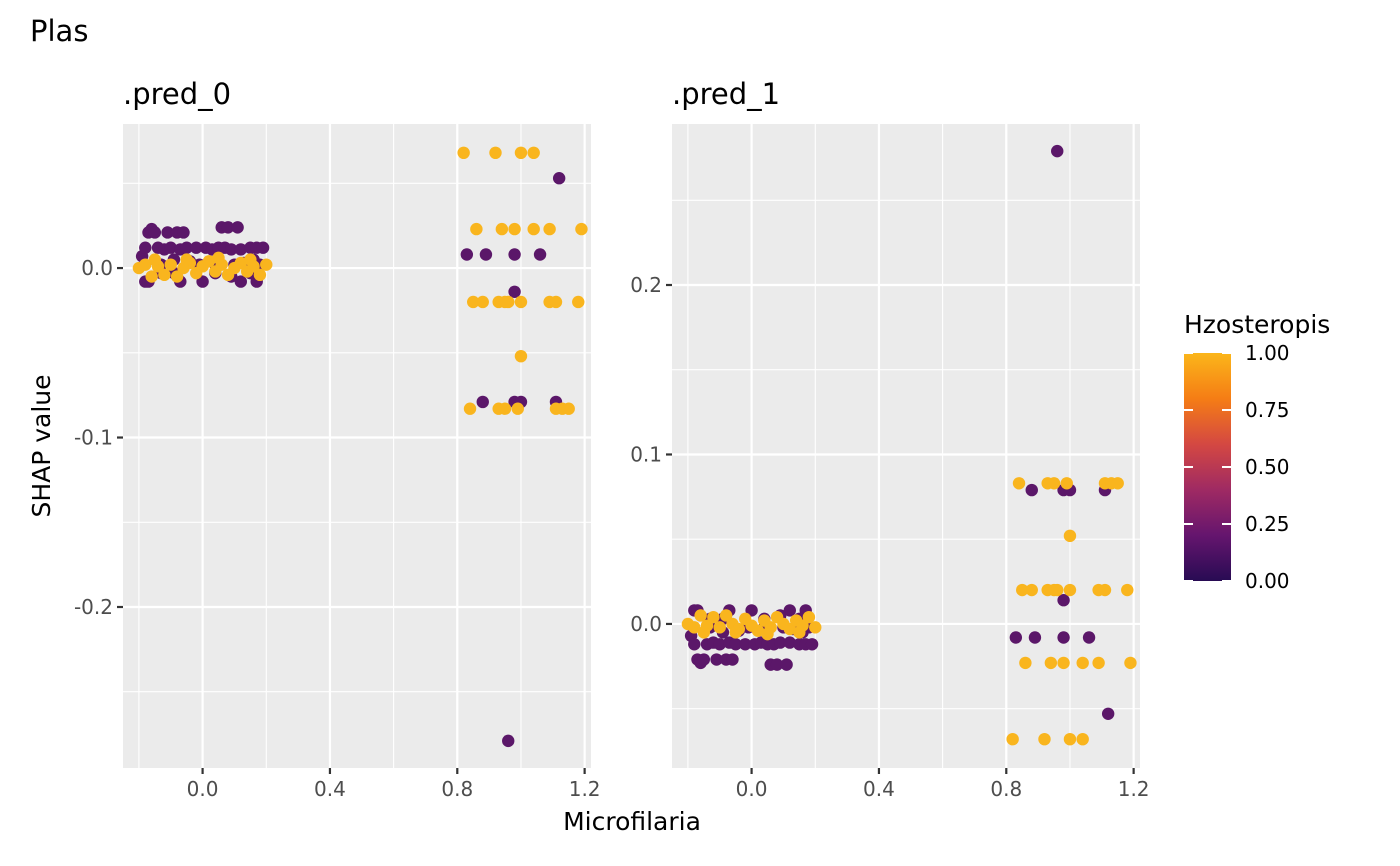 This screenshot has width=1400, height=866. I want to click on x-axis-title: Microfilaria, so click(632, 821).